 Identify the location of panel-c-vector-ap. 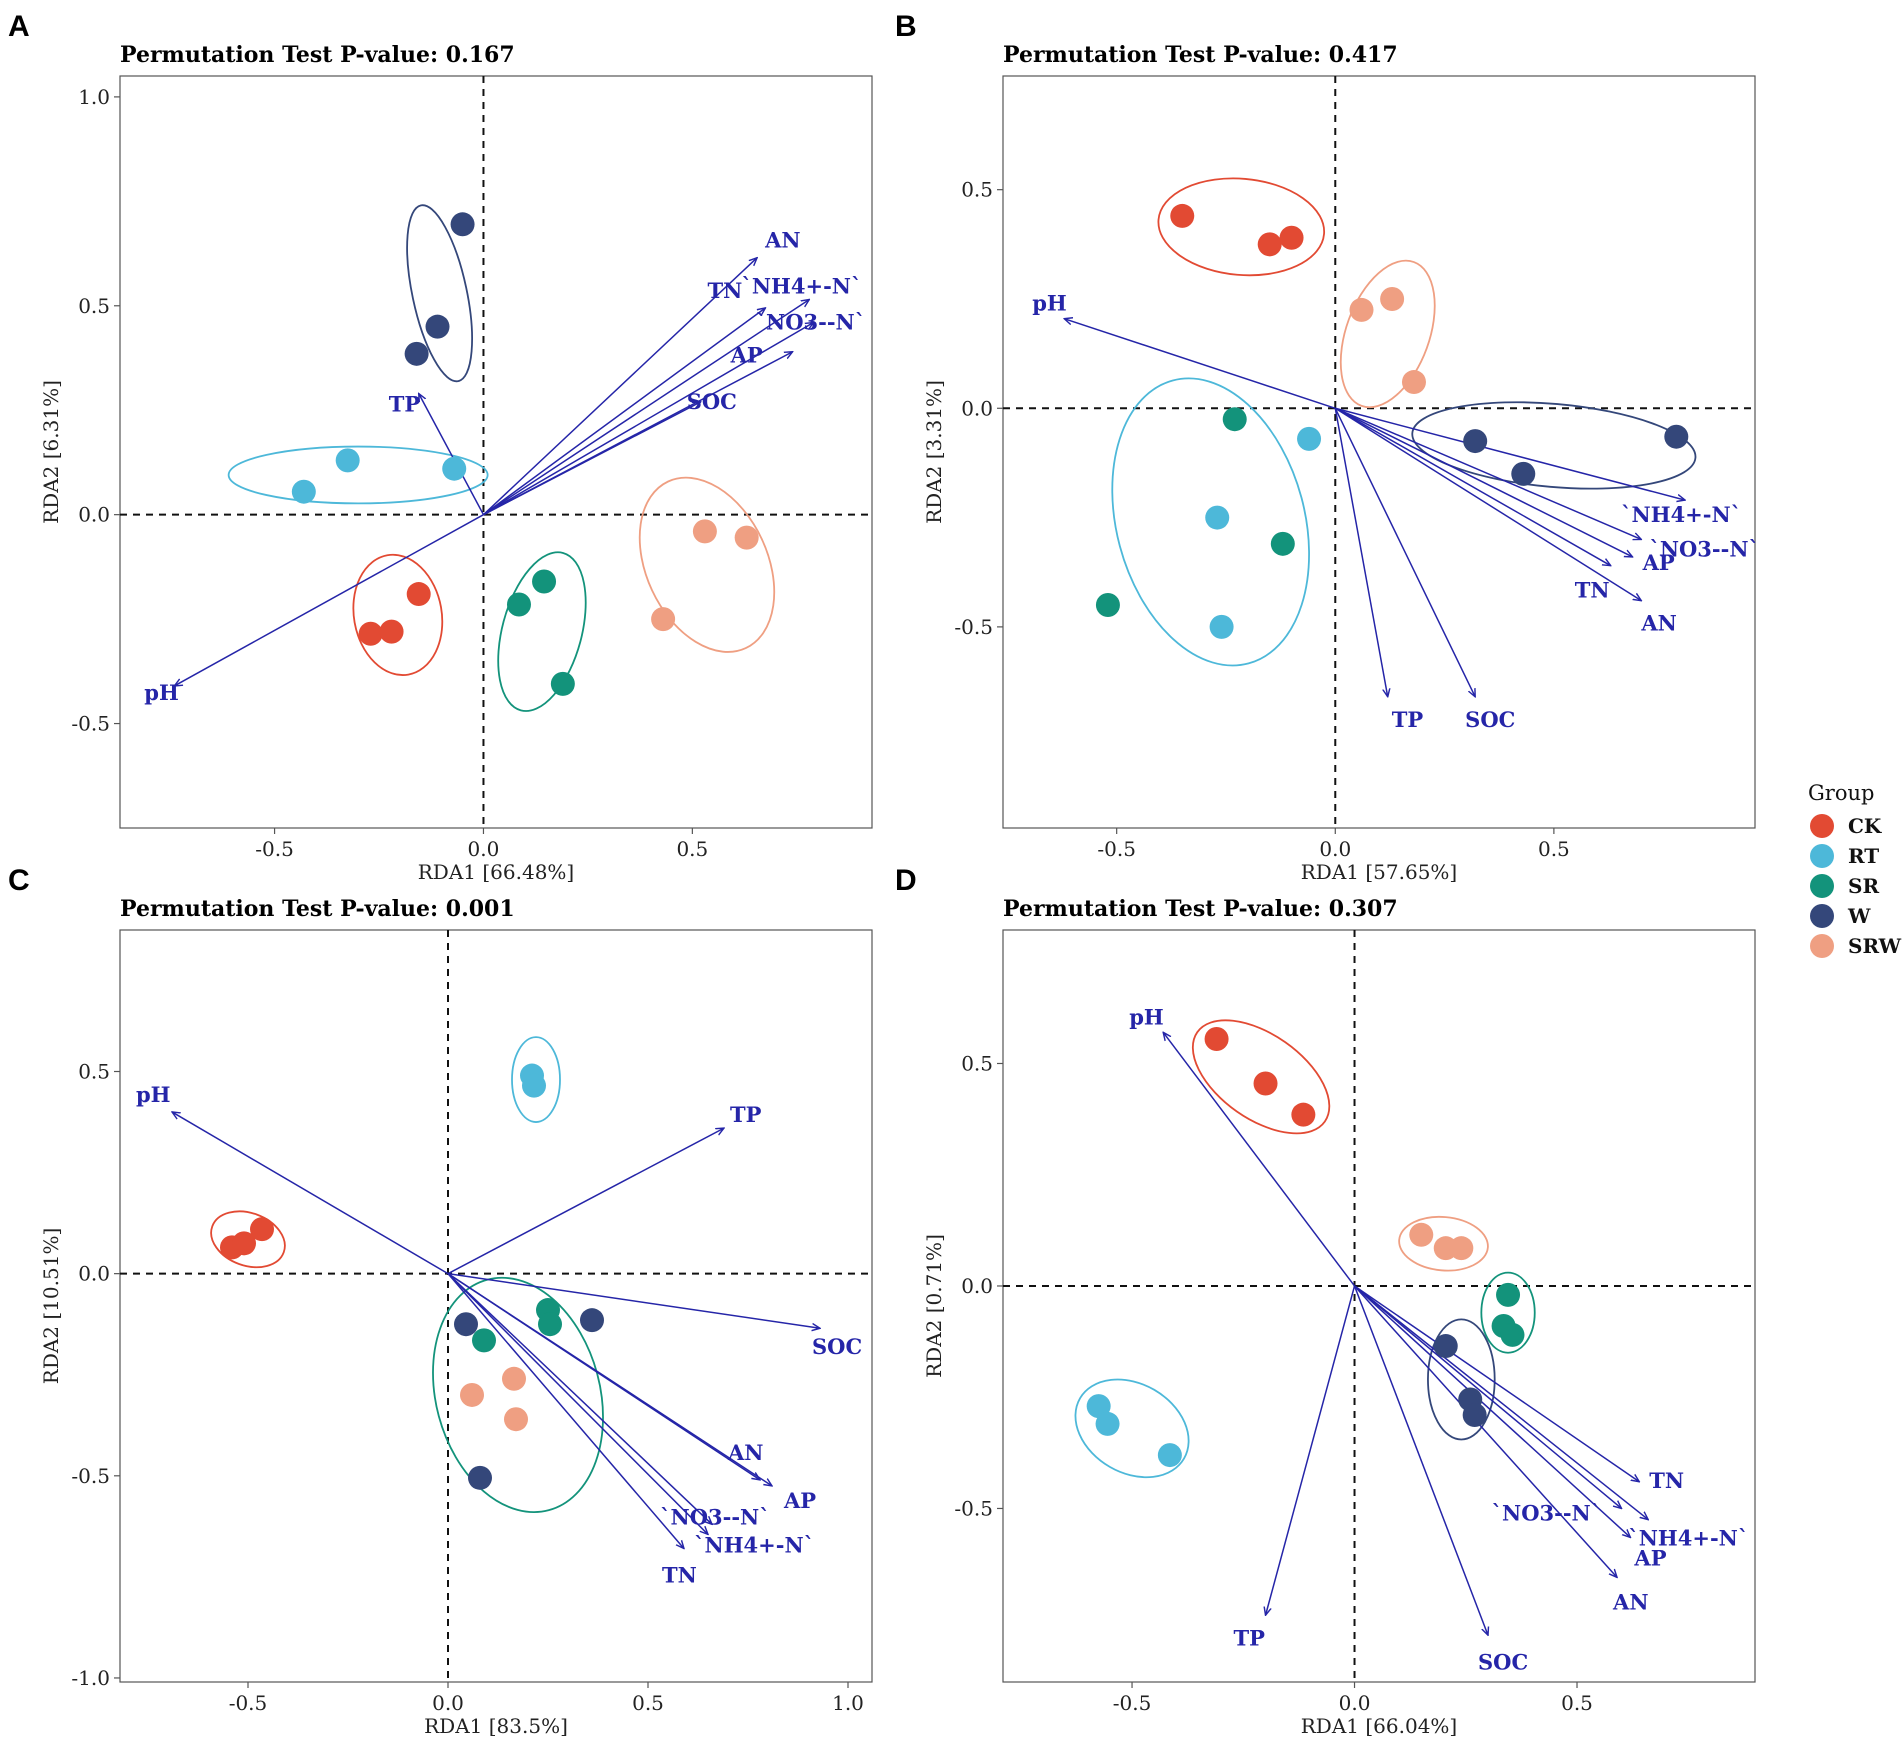
(609, 1379).